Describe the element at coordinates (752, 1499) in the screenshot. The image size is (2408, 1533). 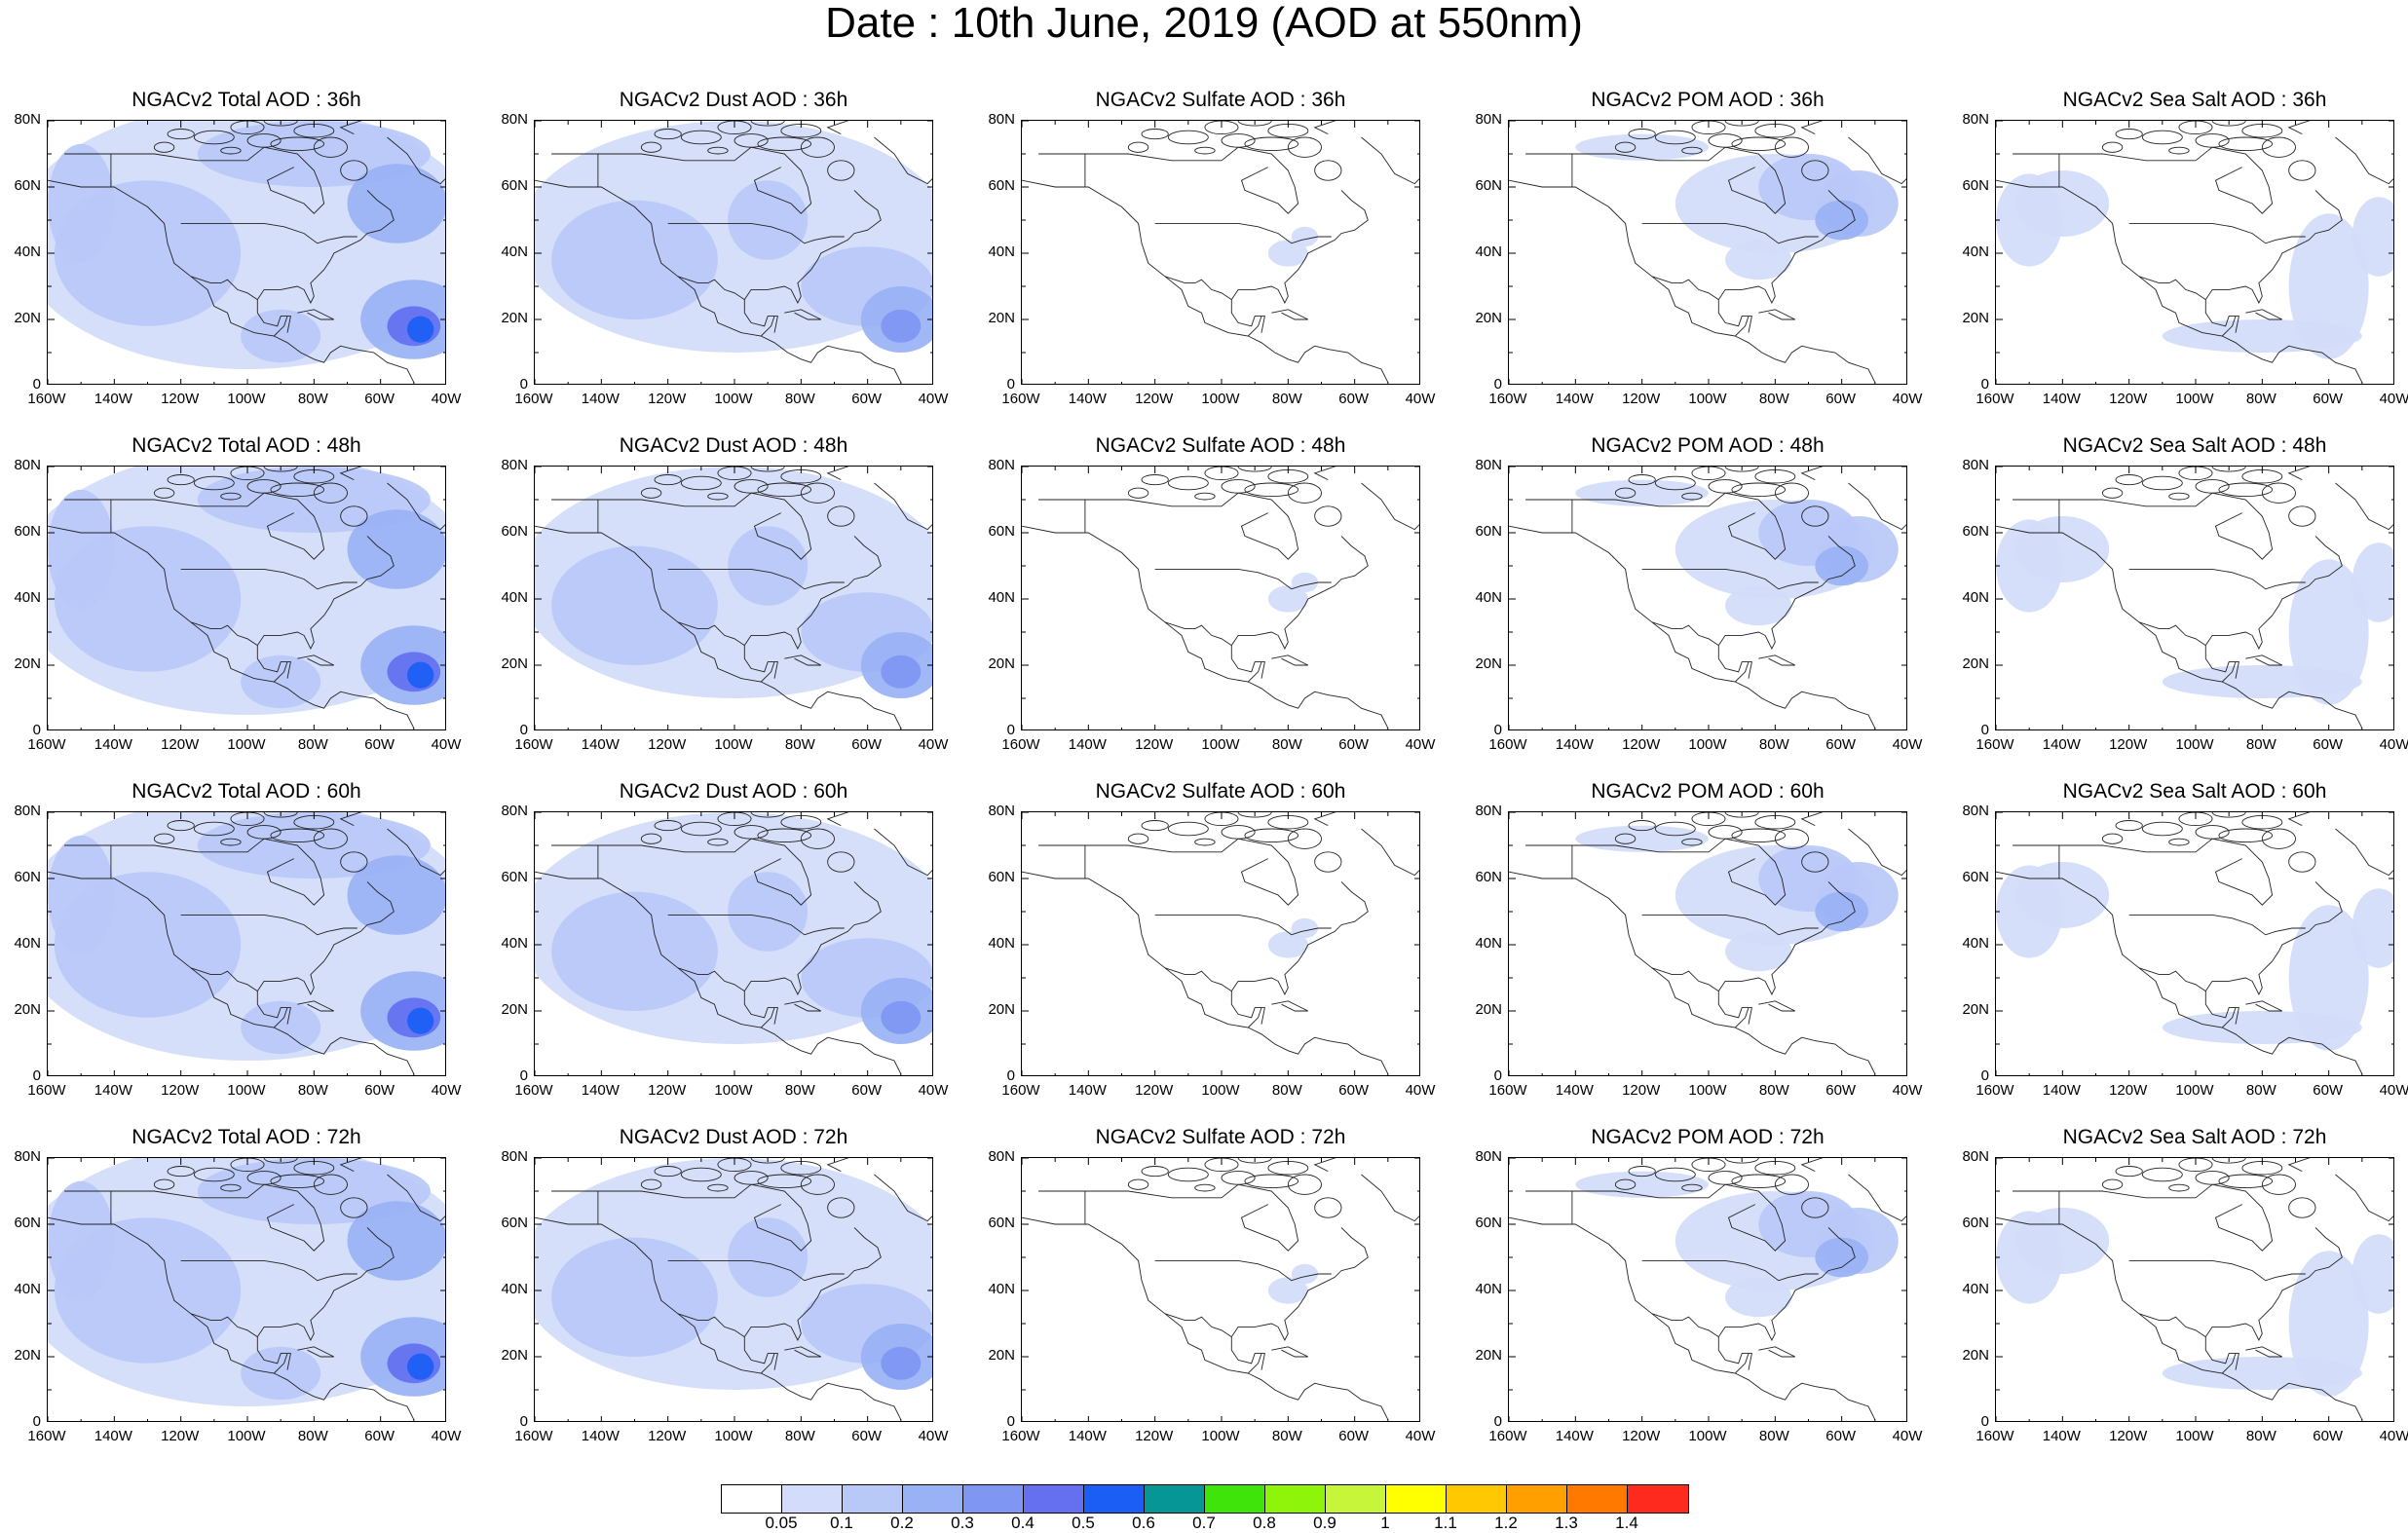
I see `colorbar-swatch` at that location.